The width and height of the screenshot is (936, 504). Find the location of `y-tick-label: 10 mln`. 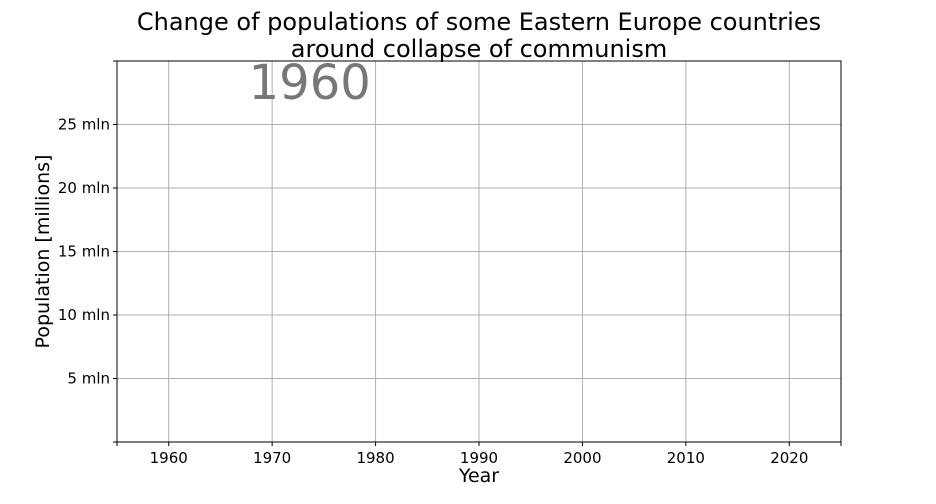

y-tick-label: 10 mln is located at coordinates (84, 315).